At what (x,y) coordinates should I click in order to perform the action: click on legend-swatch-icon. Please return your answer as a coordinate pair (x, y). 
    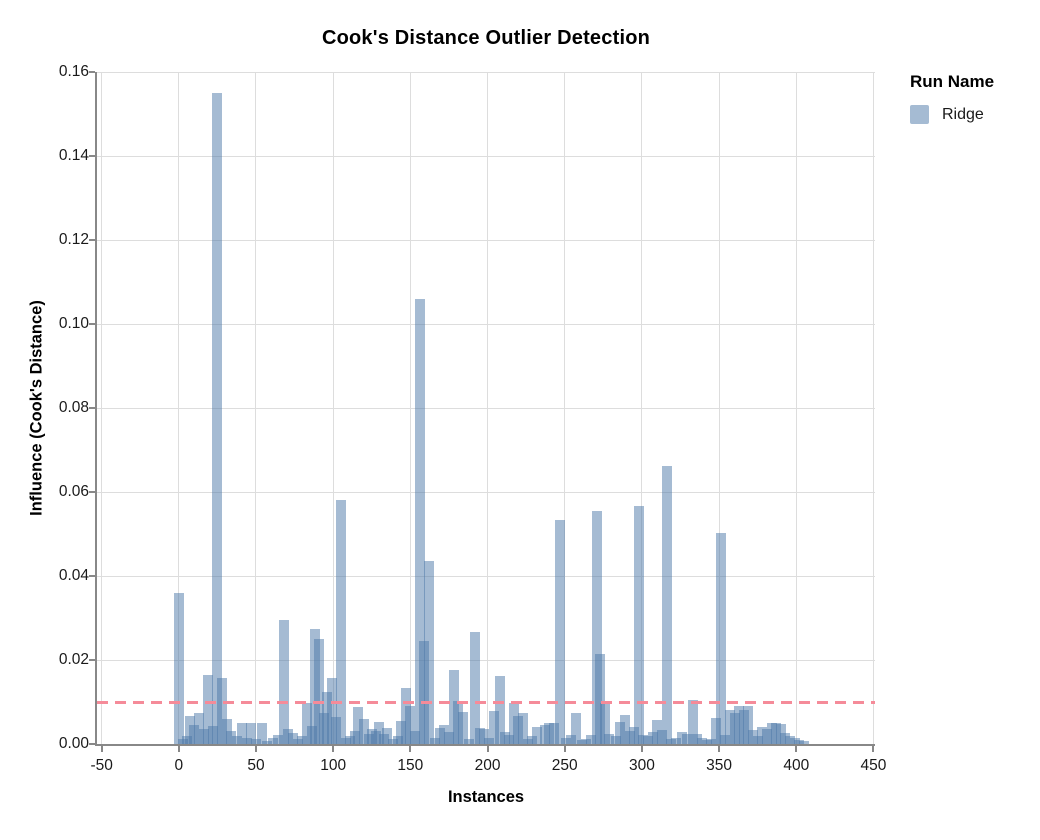
    Looking at the image, I should click on (919, 114).